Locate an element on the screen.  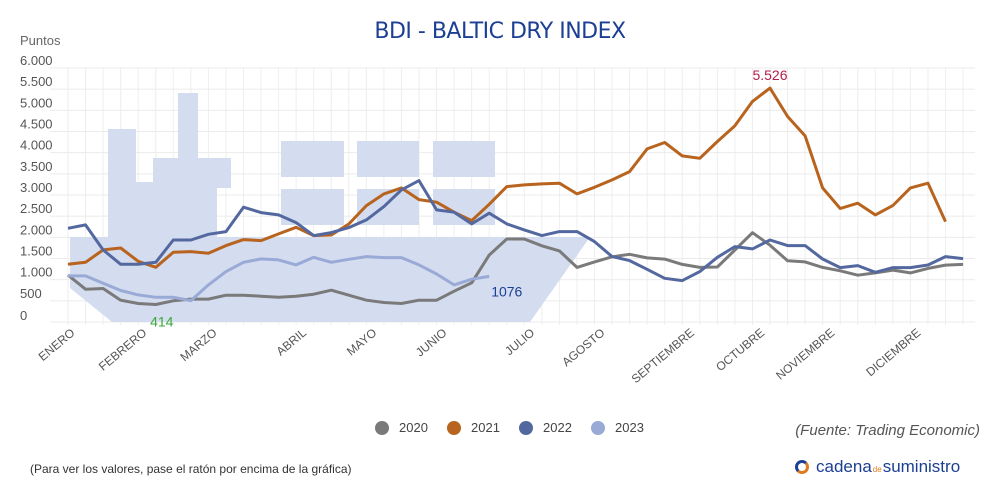
y-tick-label: 4.500 is located at coordinates (36, 124).